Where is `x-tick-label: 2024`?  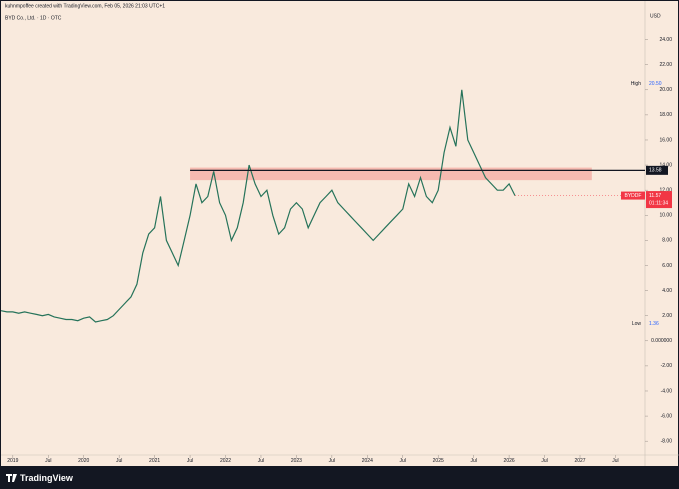
x-tick-label: 2024 is located at coordinates (367, 461).